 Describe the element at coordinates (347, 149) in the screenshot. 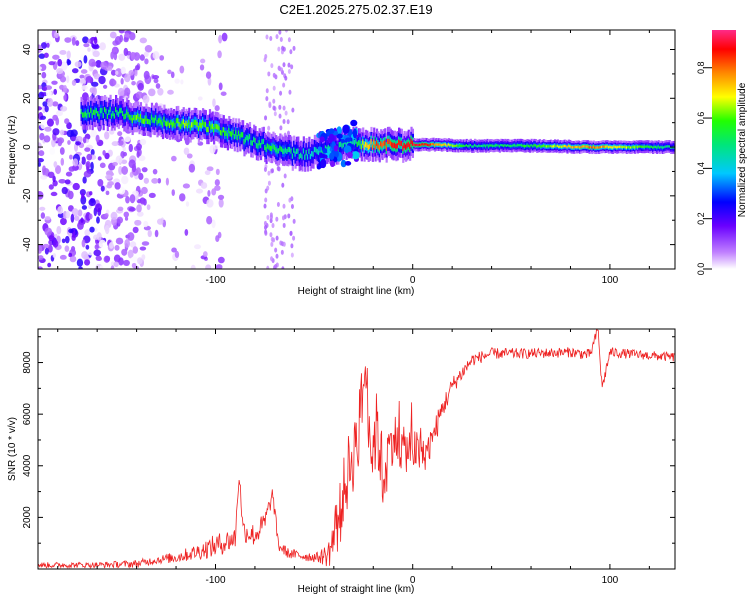

I see `ridge-blob` at that location.